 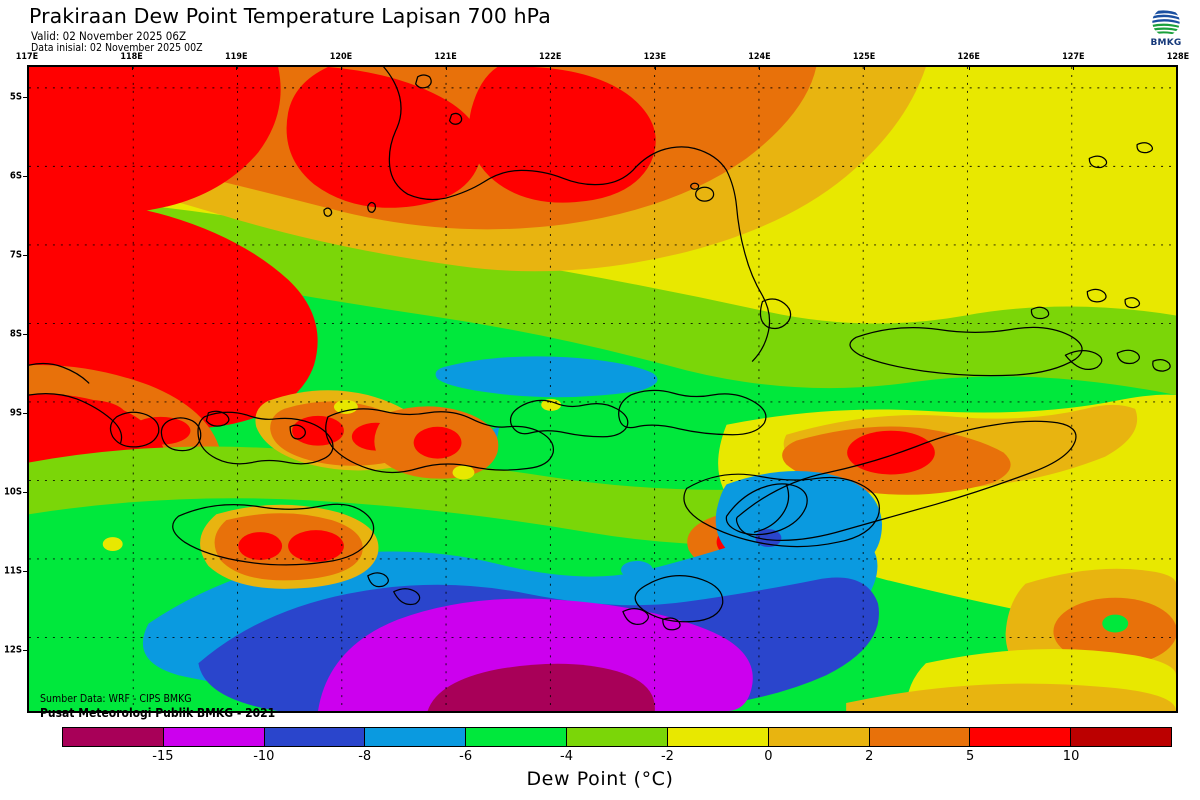 I want to click on data-source-label: Sumber Data: WRF - CIPS BMKG, so click(x=116, y=699).